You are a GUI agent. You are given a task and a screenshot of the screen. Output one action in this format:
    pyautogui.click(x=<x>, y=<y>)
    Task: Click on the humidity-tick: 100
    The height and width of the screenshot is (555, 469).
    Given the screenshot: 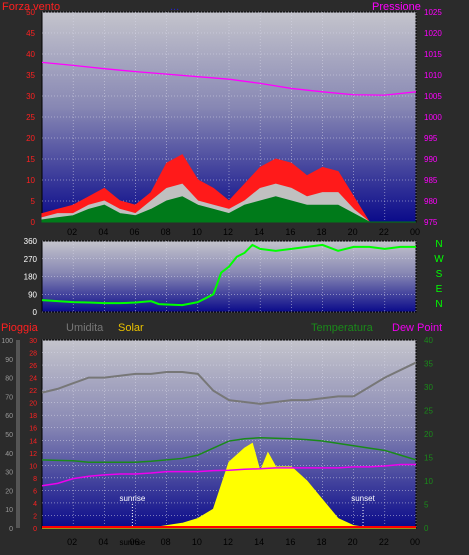 What is the action you would take?
    pyautogui.click(x=7, y=341)
    